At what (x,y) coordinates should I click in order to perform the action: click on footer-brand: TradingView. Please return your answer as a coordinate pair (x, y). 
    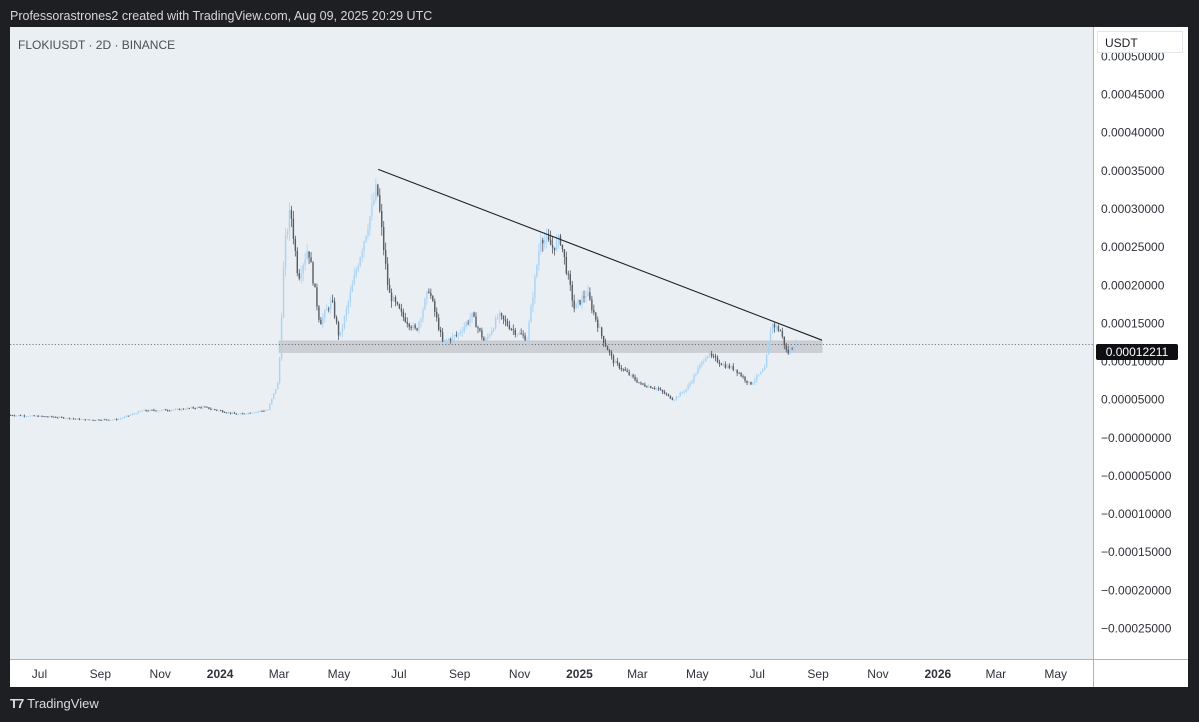
    Looking at the image, I should click on (63, 703).